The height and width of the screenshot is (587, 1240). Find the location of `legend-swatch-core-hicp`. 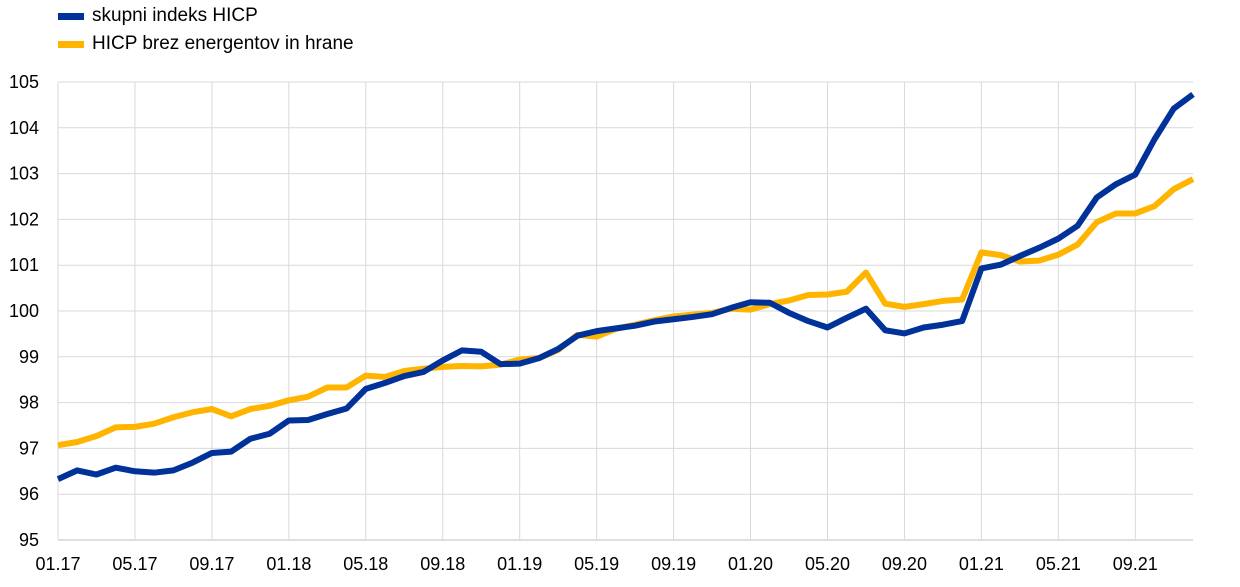

legend-swatch-core-hicp is located at coordinates (71, 44).